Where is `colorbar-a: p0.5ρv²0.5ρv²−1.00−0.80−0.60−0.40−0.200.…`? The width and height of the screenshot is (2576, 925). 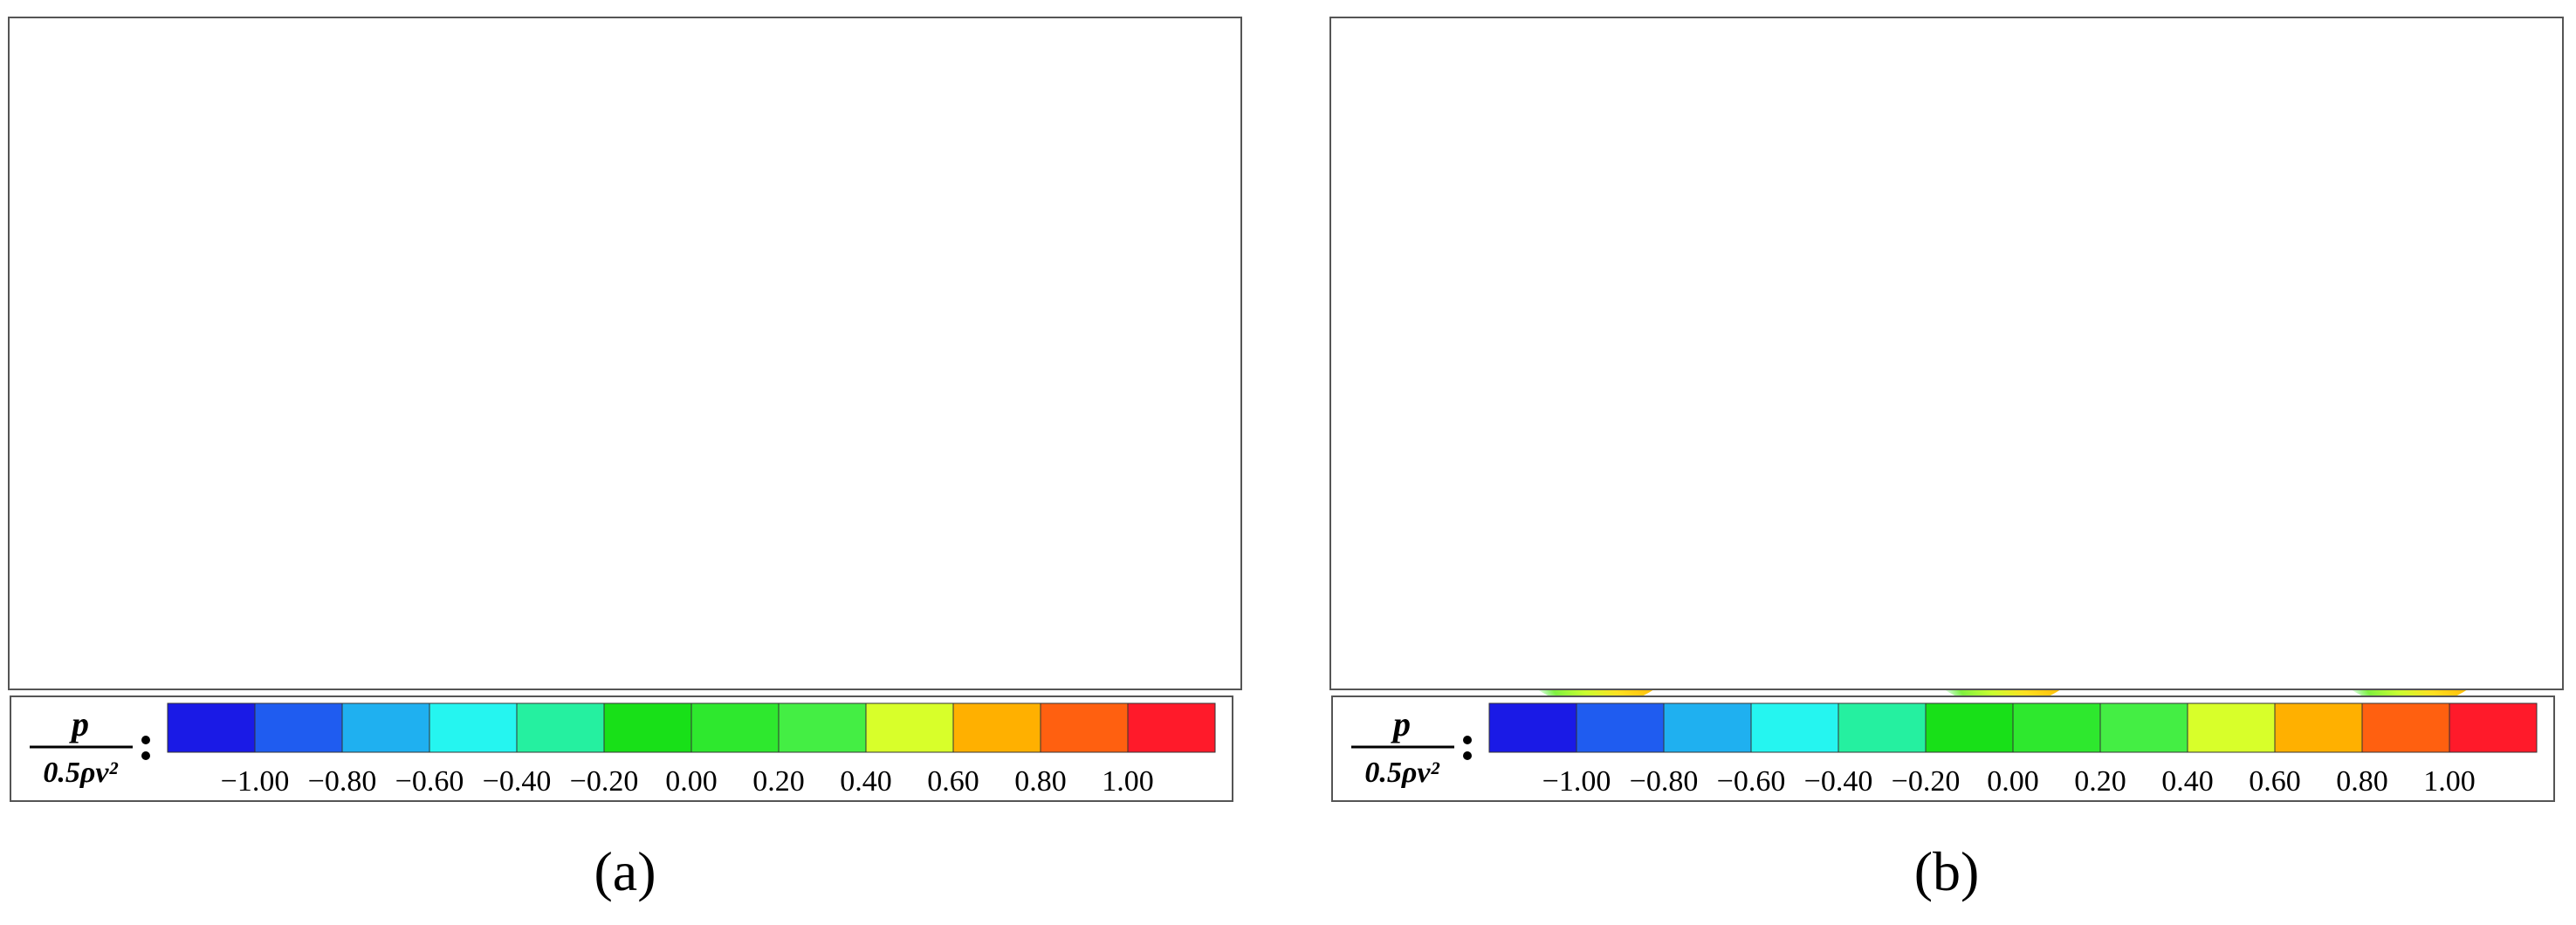
colorbar-a: p0.5ρv²0.5ρv²−1.00−0.80−0.60−0.40−0.200.… is located at coordinates (621, 748).